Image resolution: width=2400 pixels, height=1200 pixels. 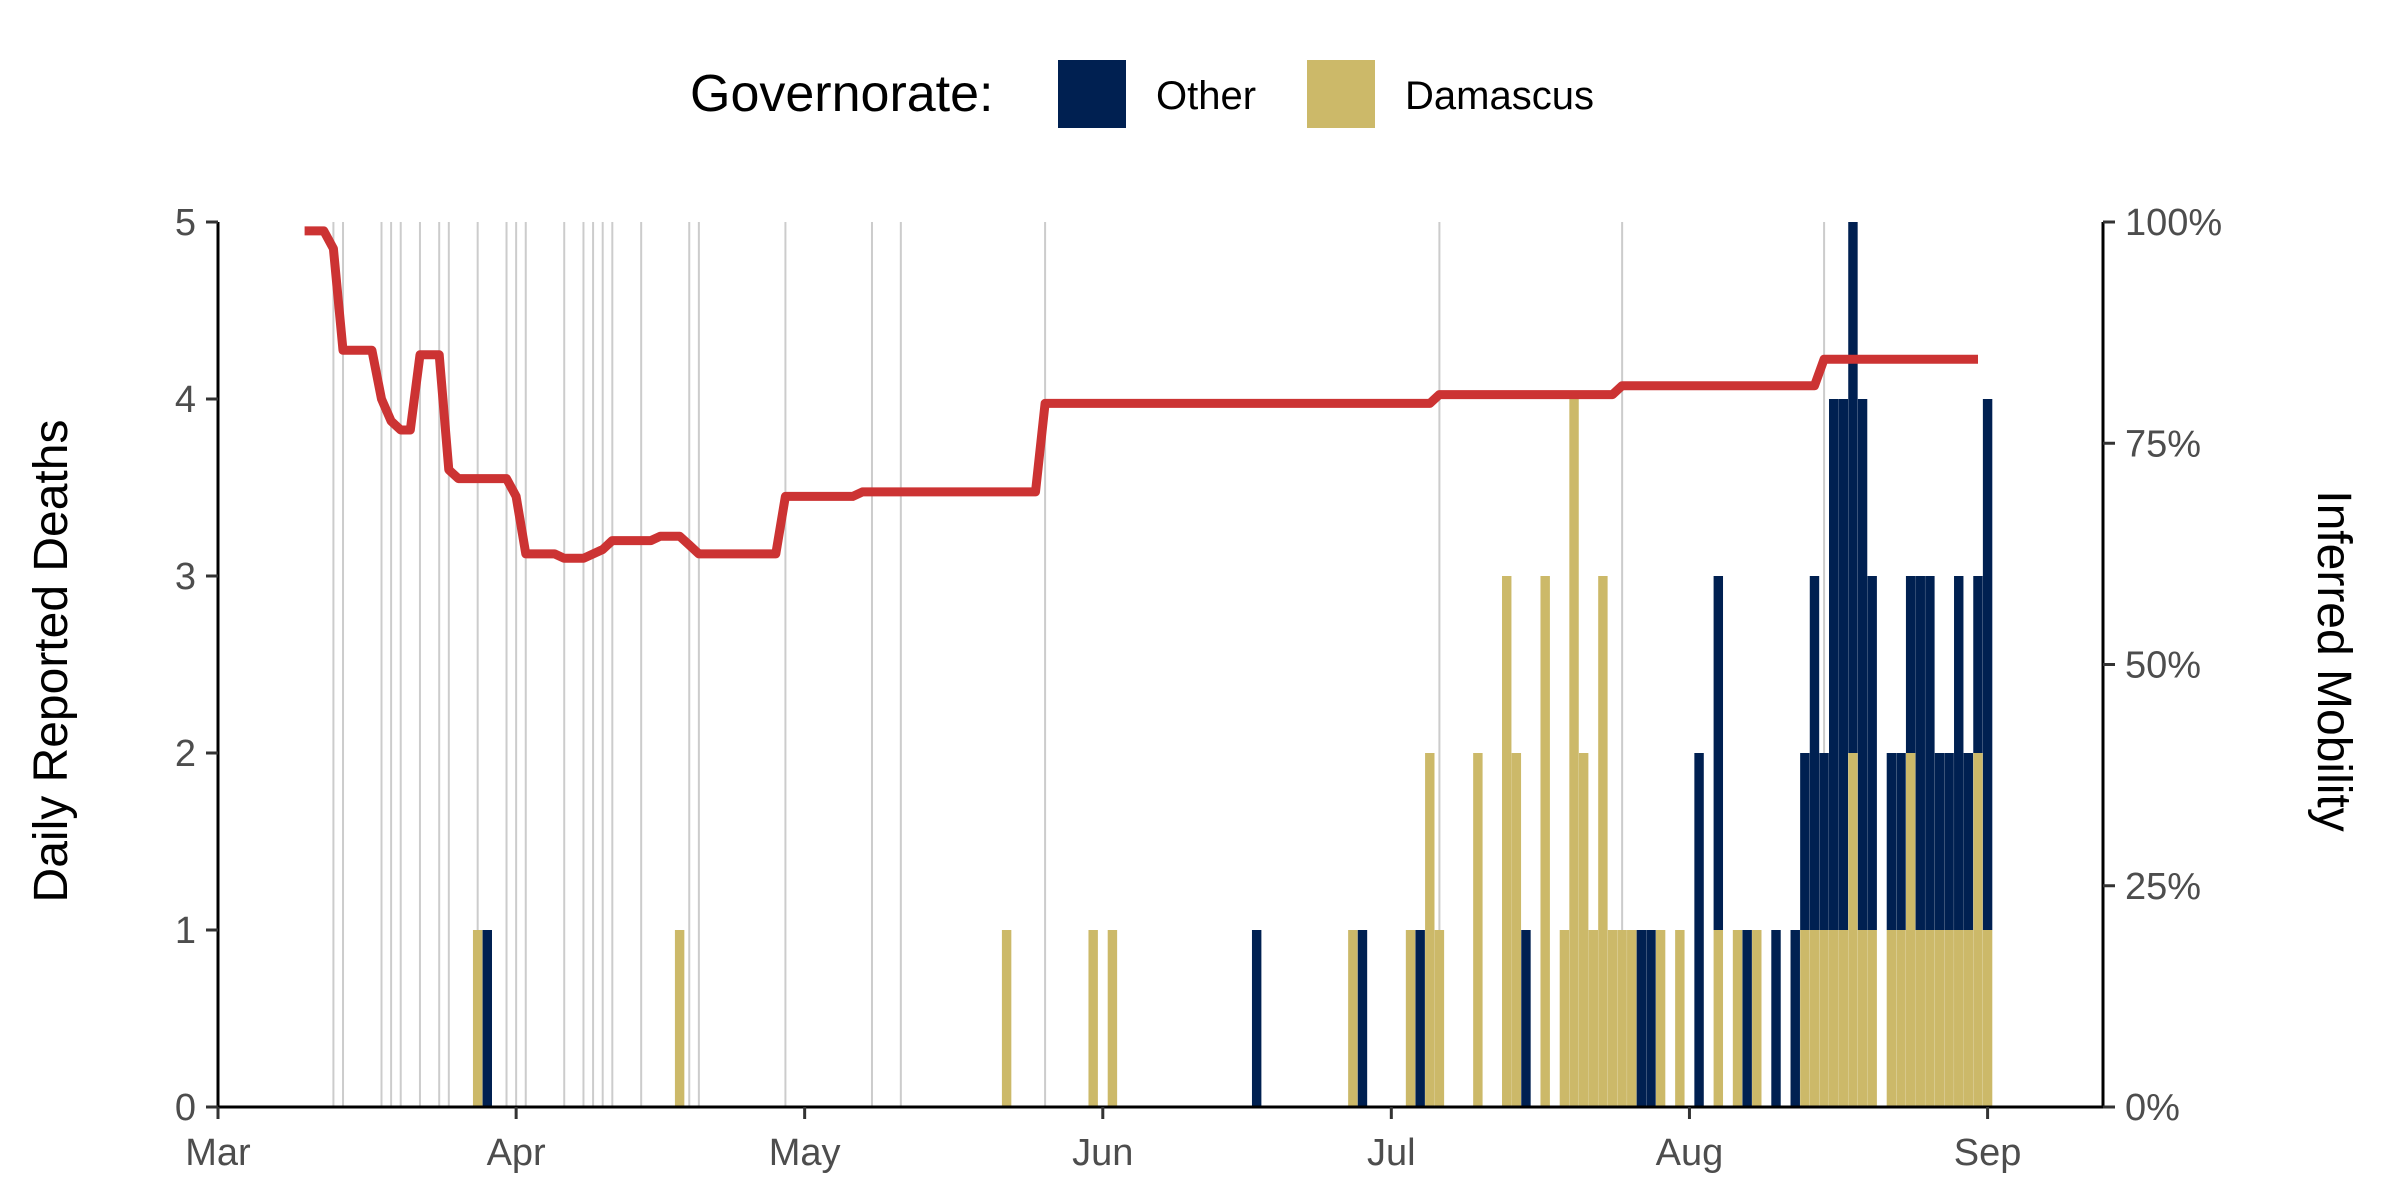 I want to click on legend-label-damascus: Damascus, so click(x=1499, y=96).